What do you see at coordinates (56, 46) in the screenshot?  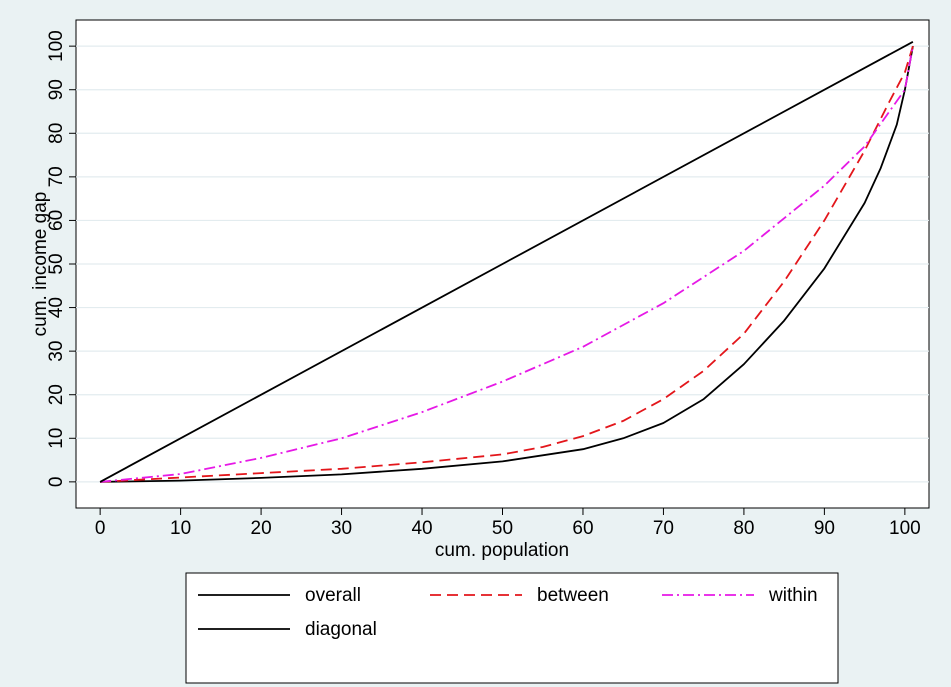 I see `y-tick-label: 100` at bounding box center [56, 46].